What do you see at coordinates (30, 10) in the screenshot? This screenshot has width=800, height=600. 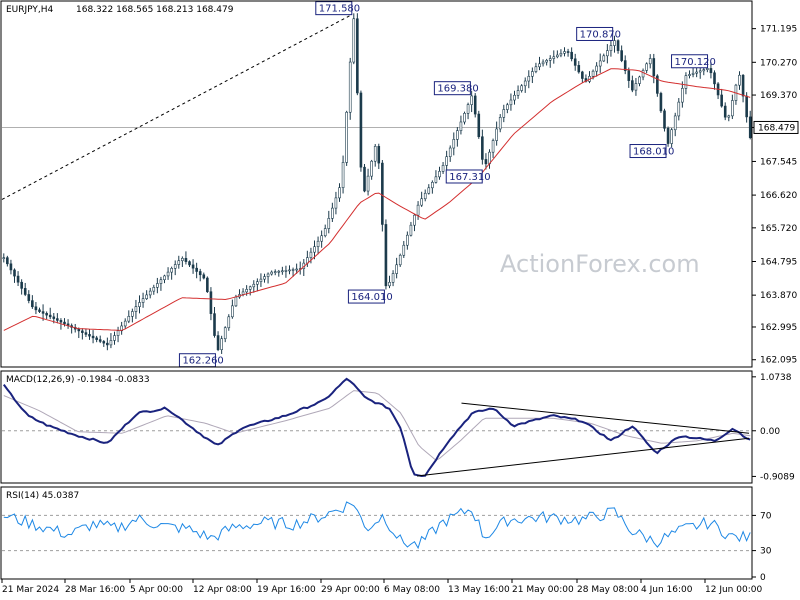 I see `symbol-label: EURJPY,H4` at bounding box center [30, 10].